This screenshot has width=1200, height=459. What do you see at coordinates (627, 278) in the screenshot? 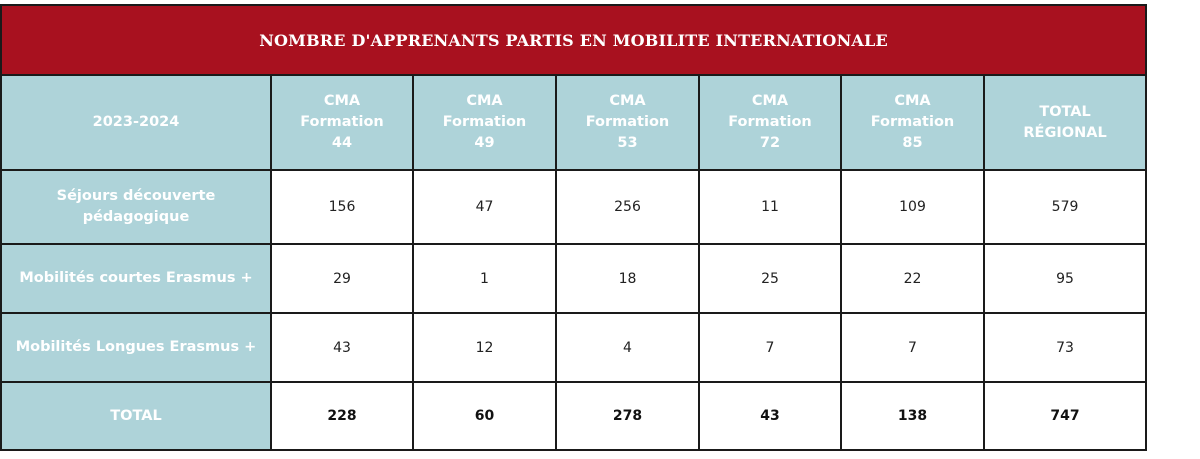
I see `table-cell: 18` at bounding box center [627, 278].